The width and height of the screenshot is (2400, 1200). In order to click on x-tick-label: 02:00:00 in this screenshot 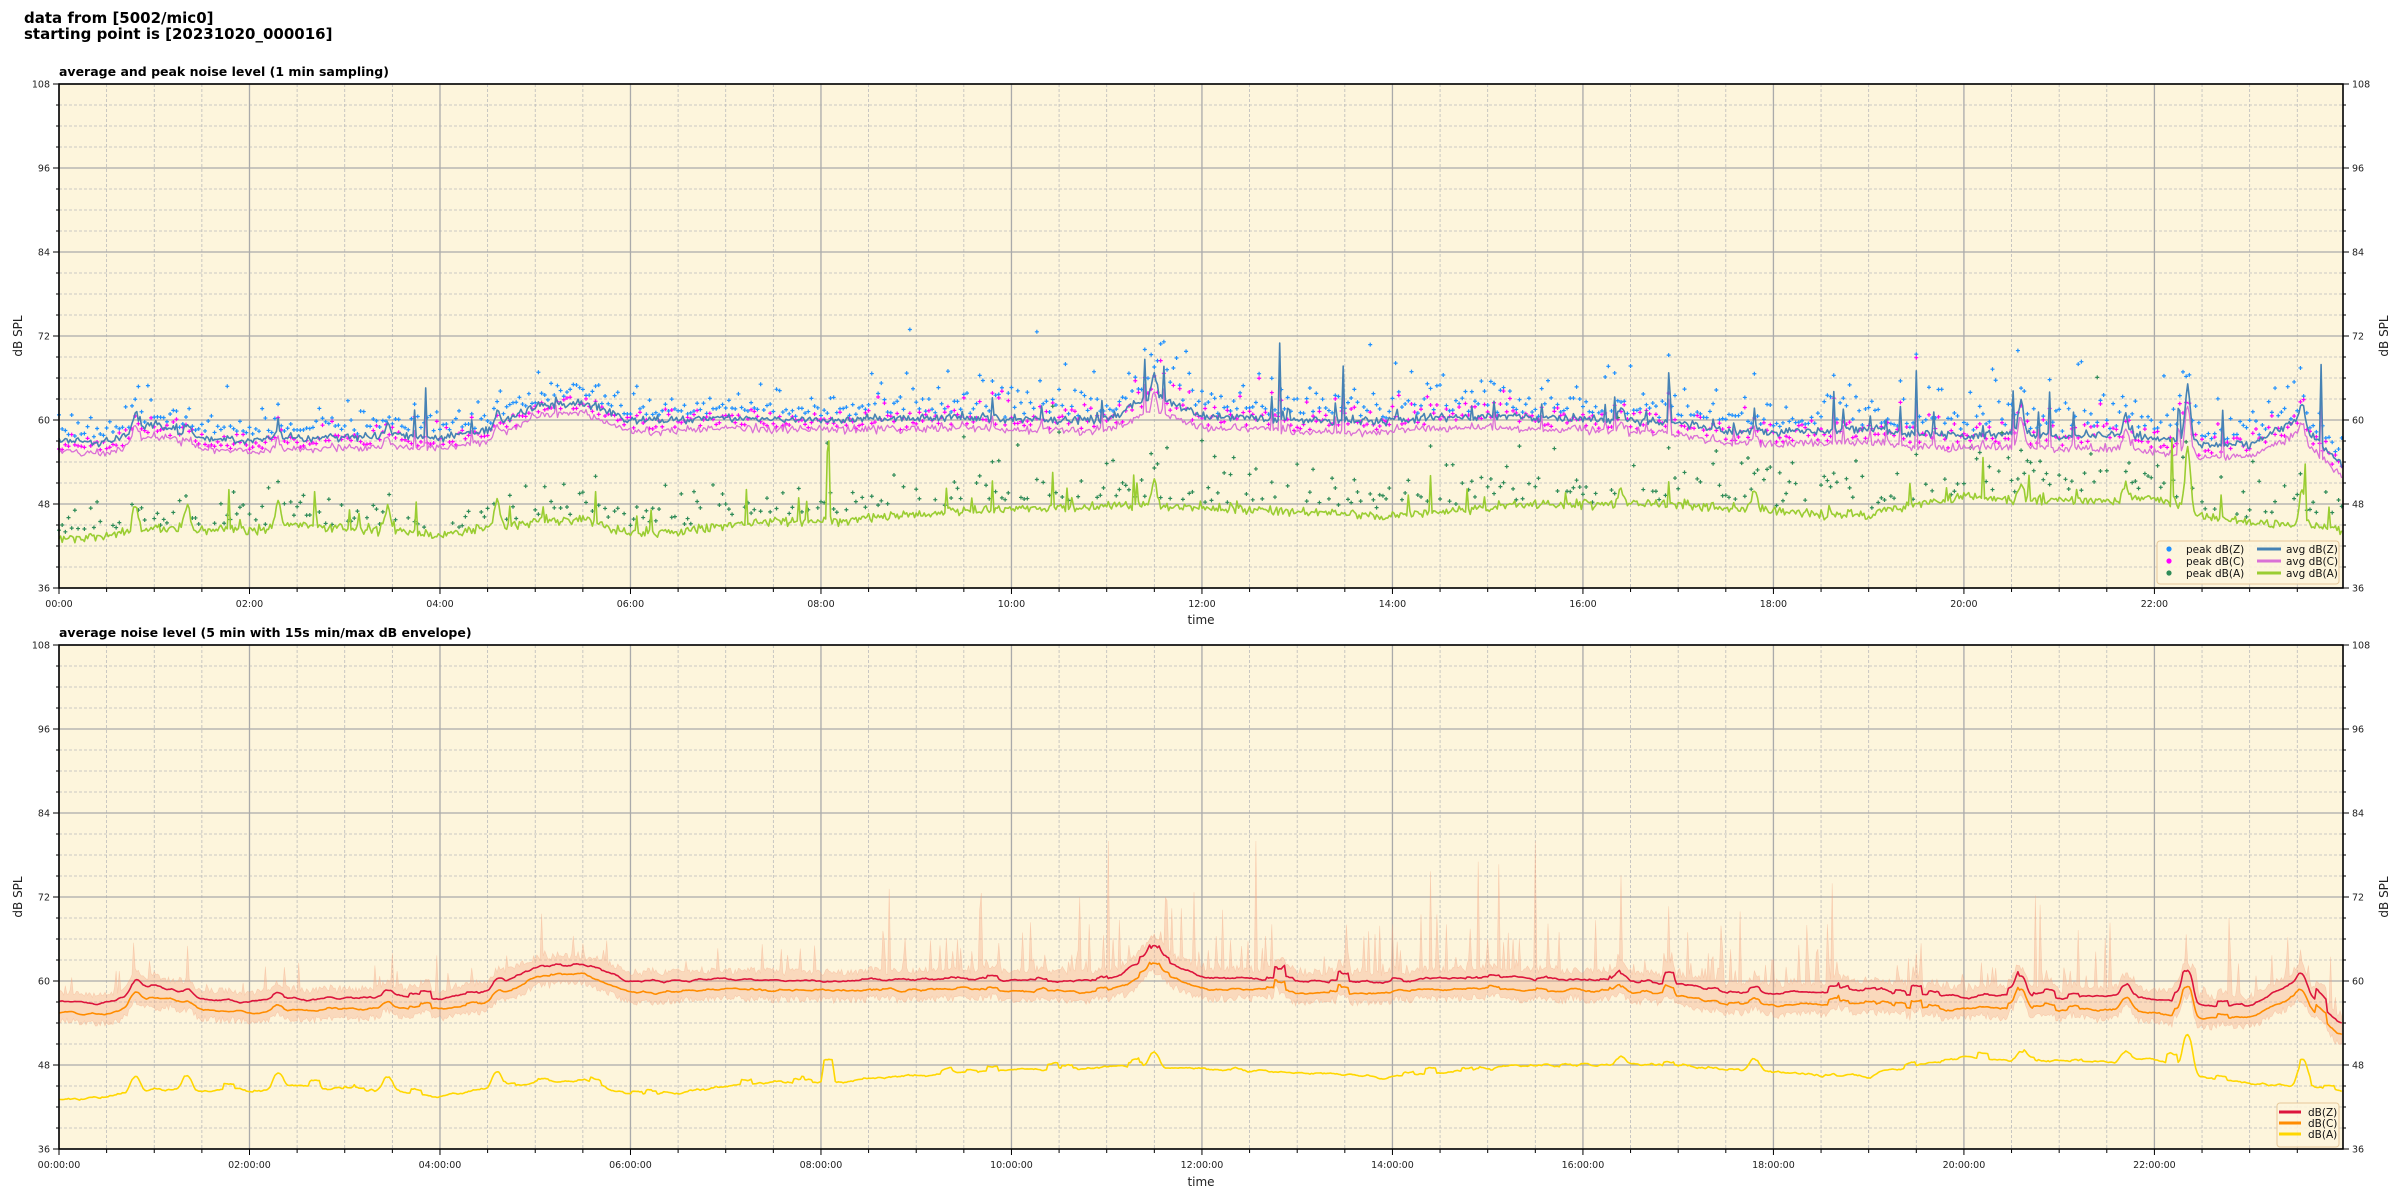, I will do `click(249, 1165)`.